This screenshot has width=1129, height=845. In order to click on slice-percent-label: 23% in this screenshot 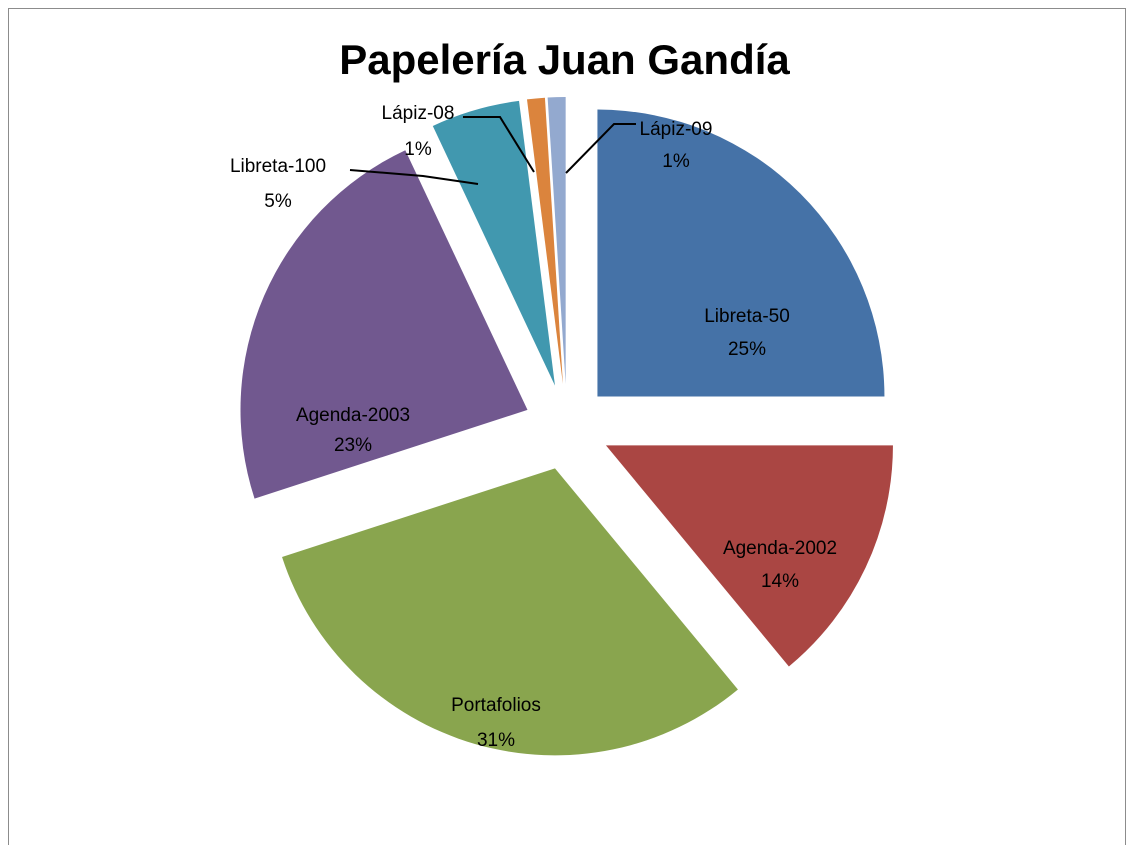, I will do `click(353, 445)`.